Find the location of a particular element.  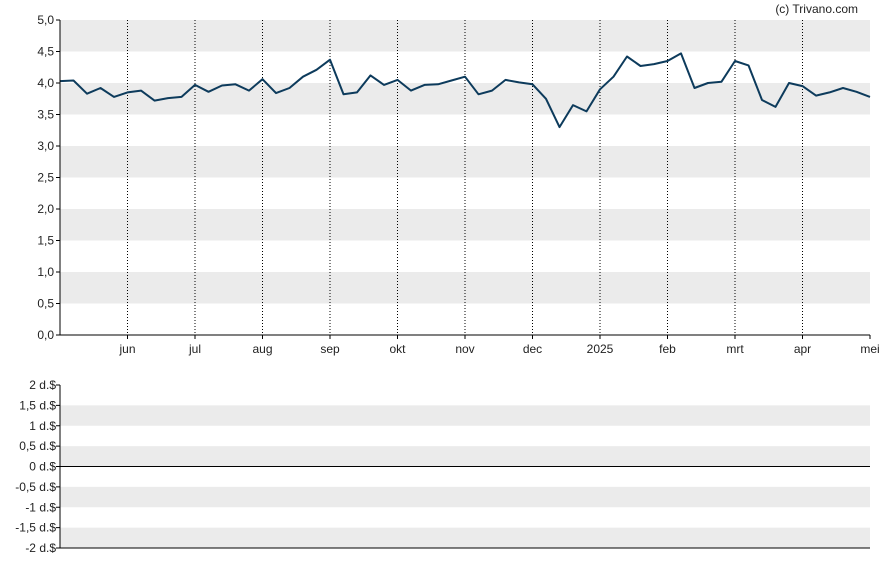

copyright-label: (c) Trivano.com is located at coordinates (816, 9).